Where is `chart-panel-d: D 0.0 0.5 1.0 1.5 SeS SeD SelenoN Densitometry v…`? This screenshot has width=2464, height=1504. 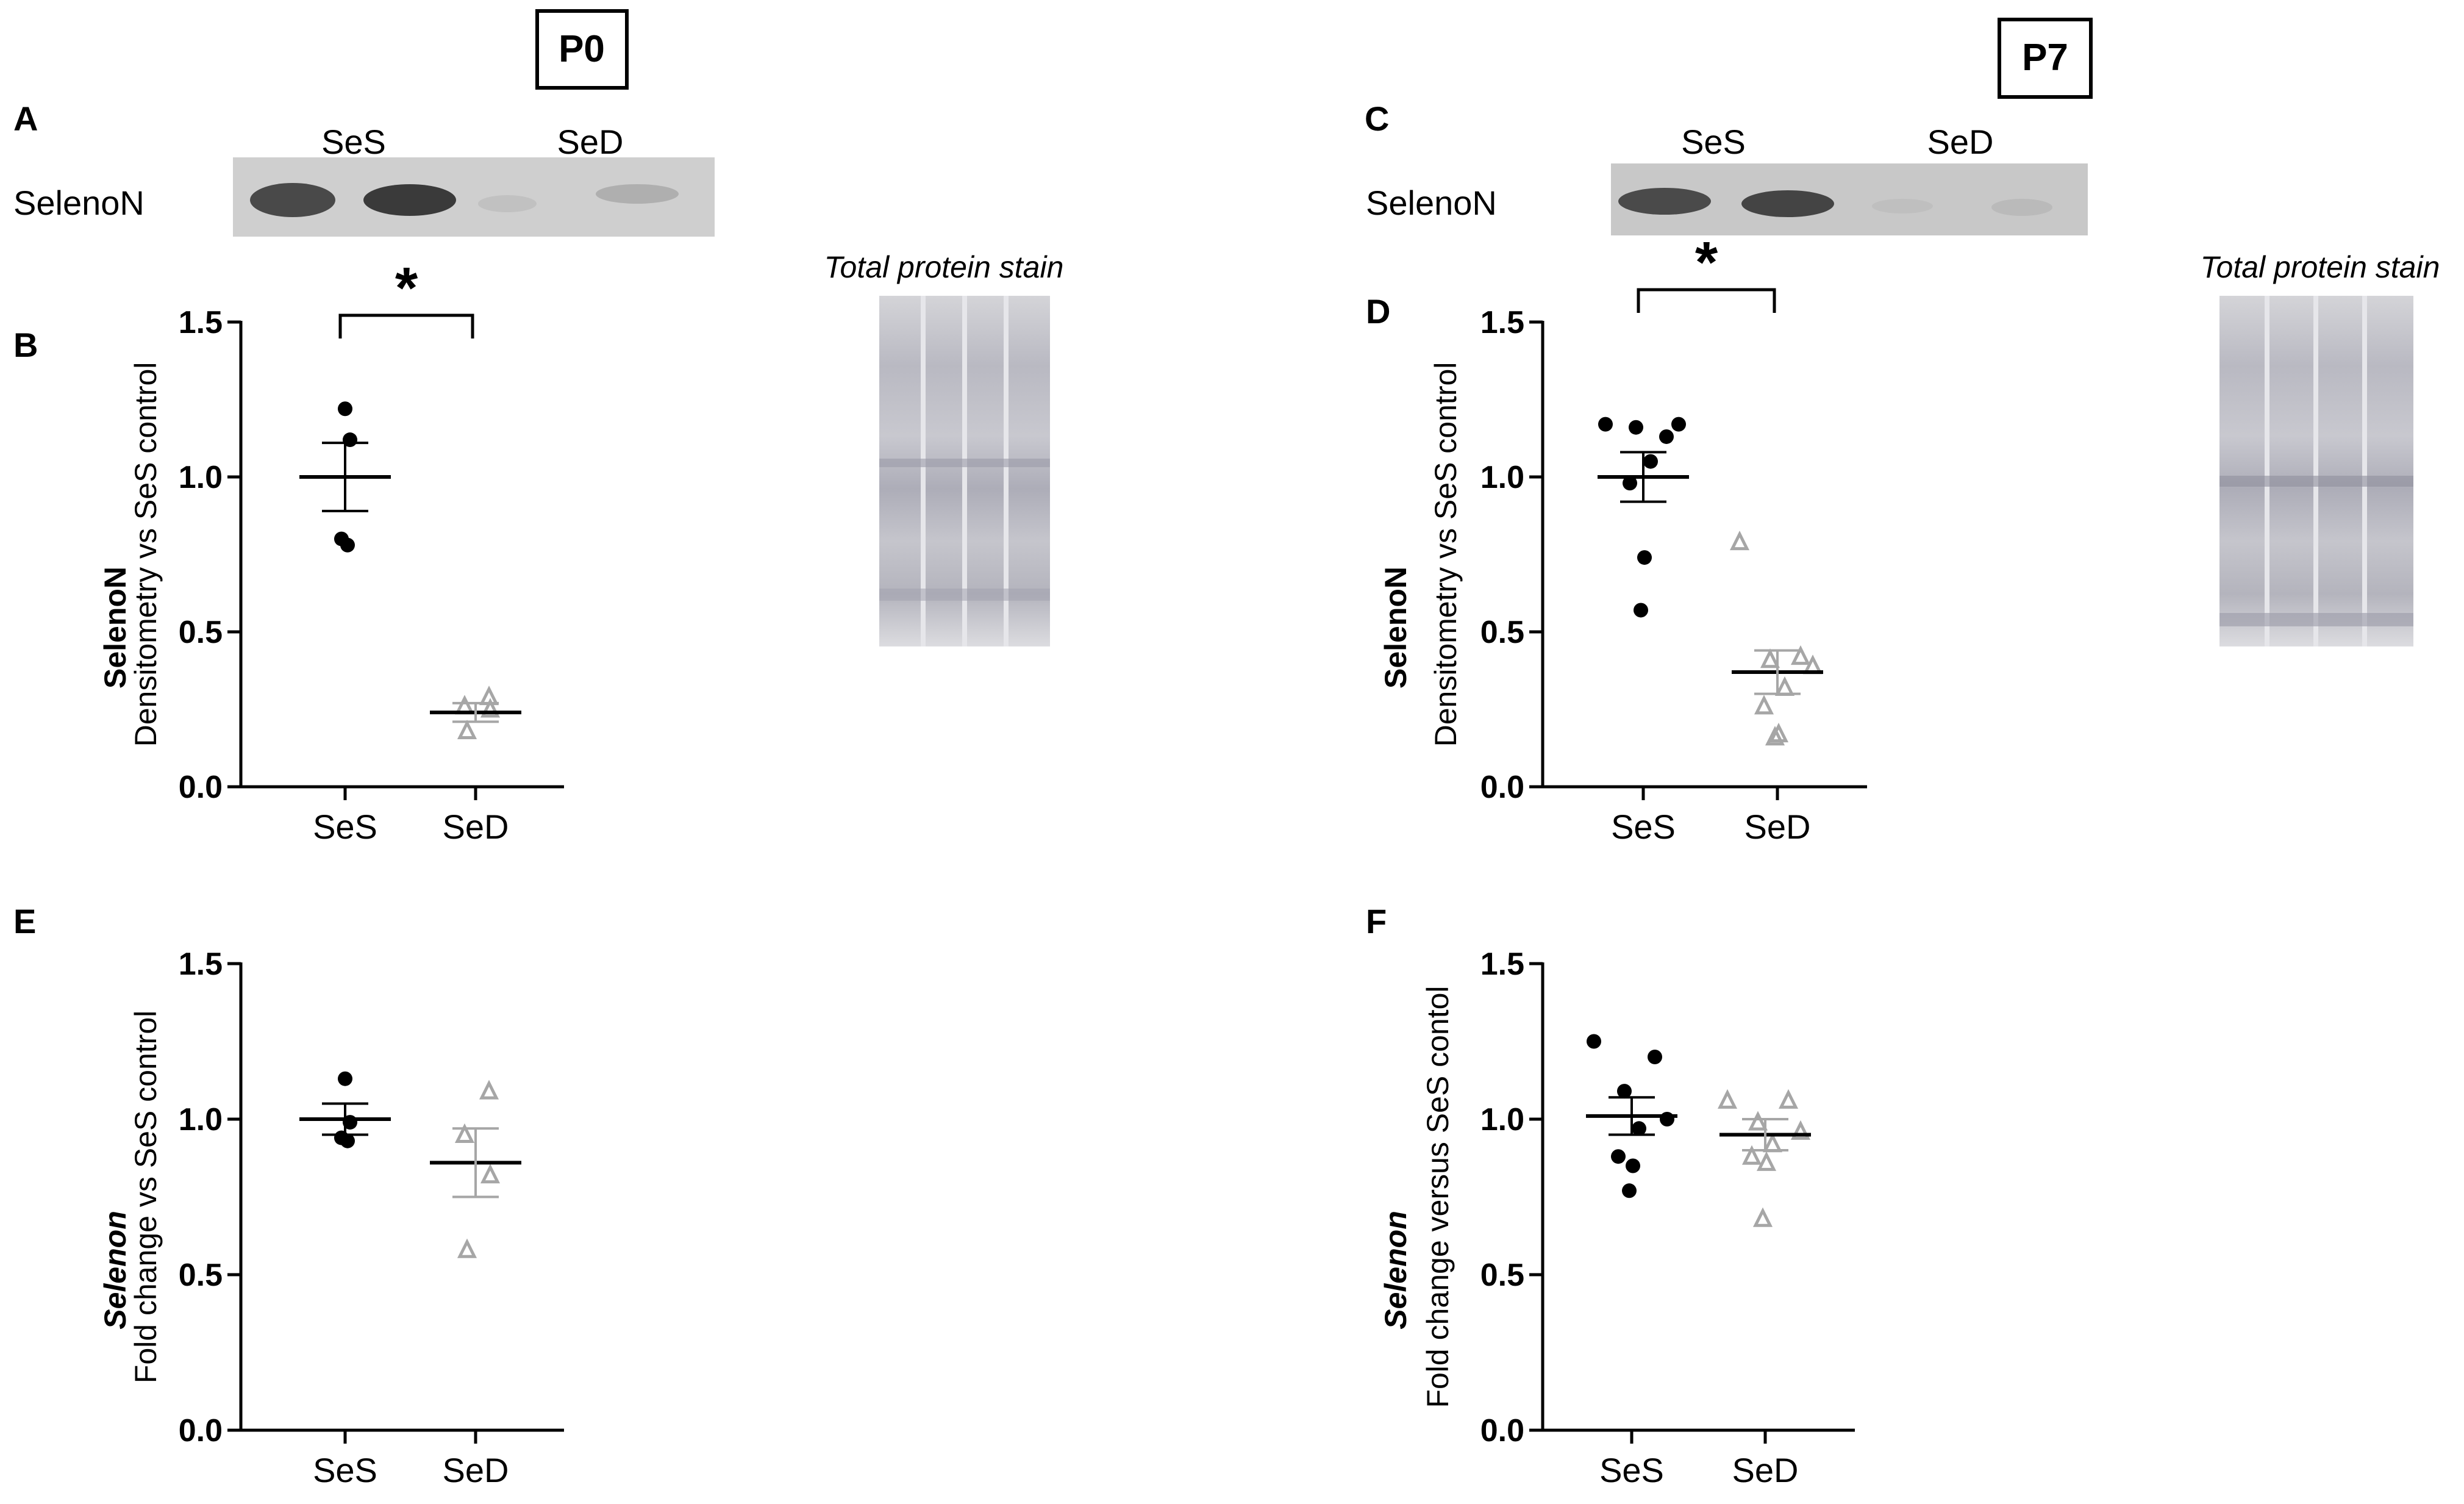
chart-panel-d: D 0.0 0.5 1.0 1.5 SeS SeD SelenoN Densitometry v… is located at coordinates (1616, 538).